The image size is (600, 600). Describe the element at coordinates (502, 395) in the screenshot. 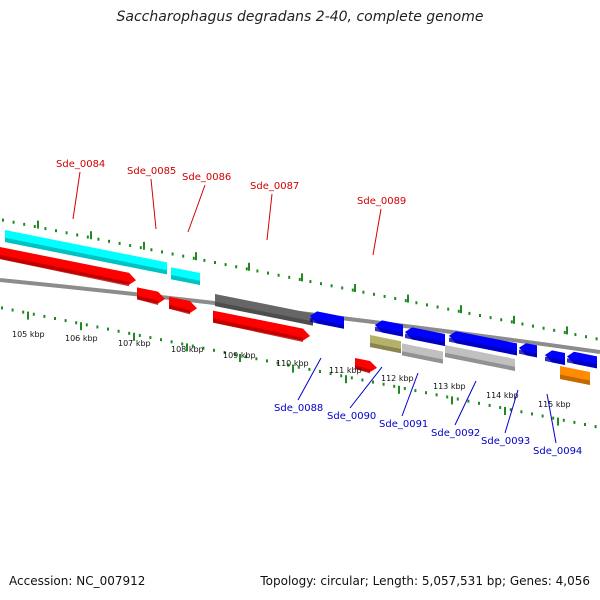

I see `kbp-tick-label: 114 kbp` at that location.